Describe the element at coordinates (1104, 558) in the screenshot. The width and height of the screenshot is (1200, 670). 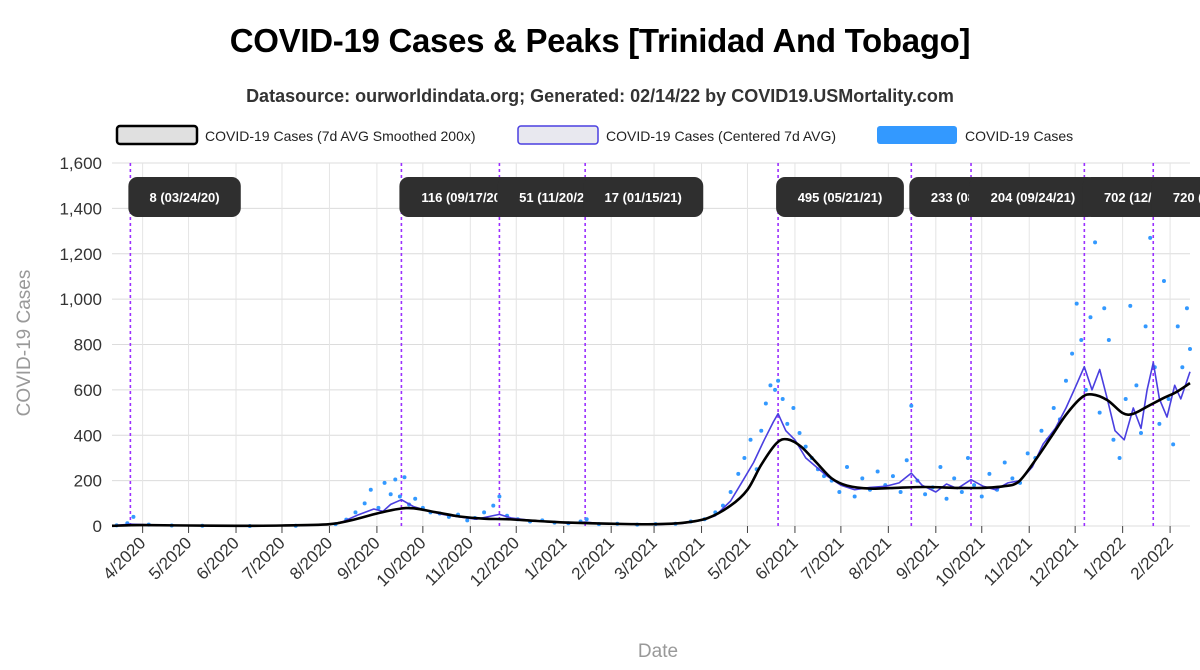
I see `x-tick-label: 1/2022` at that location.